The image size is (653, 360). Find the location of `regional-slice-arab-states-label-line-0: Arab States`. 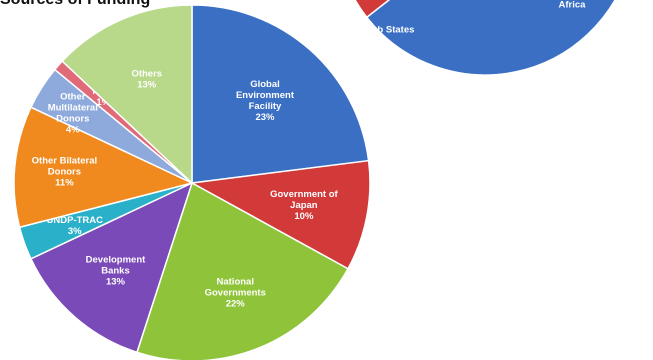

regional-slice-arab-states-label-line-0: Arab States is located at coordinates (388, 30).